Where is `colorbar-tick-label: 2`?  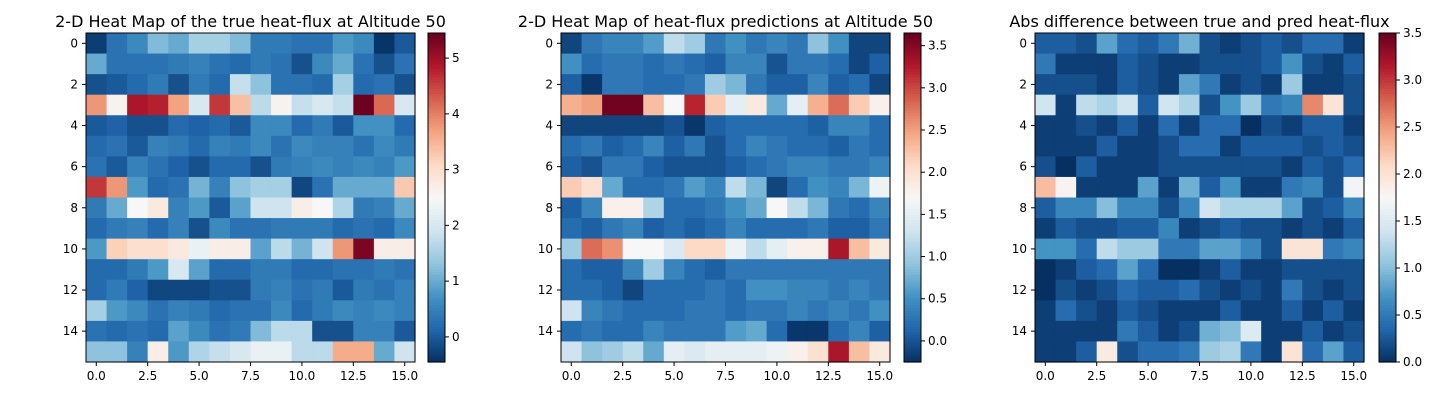
colorbar-tick-label: 2 is located at coordinates (456, 225).